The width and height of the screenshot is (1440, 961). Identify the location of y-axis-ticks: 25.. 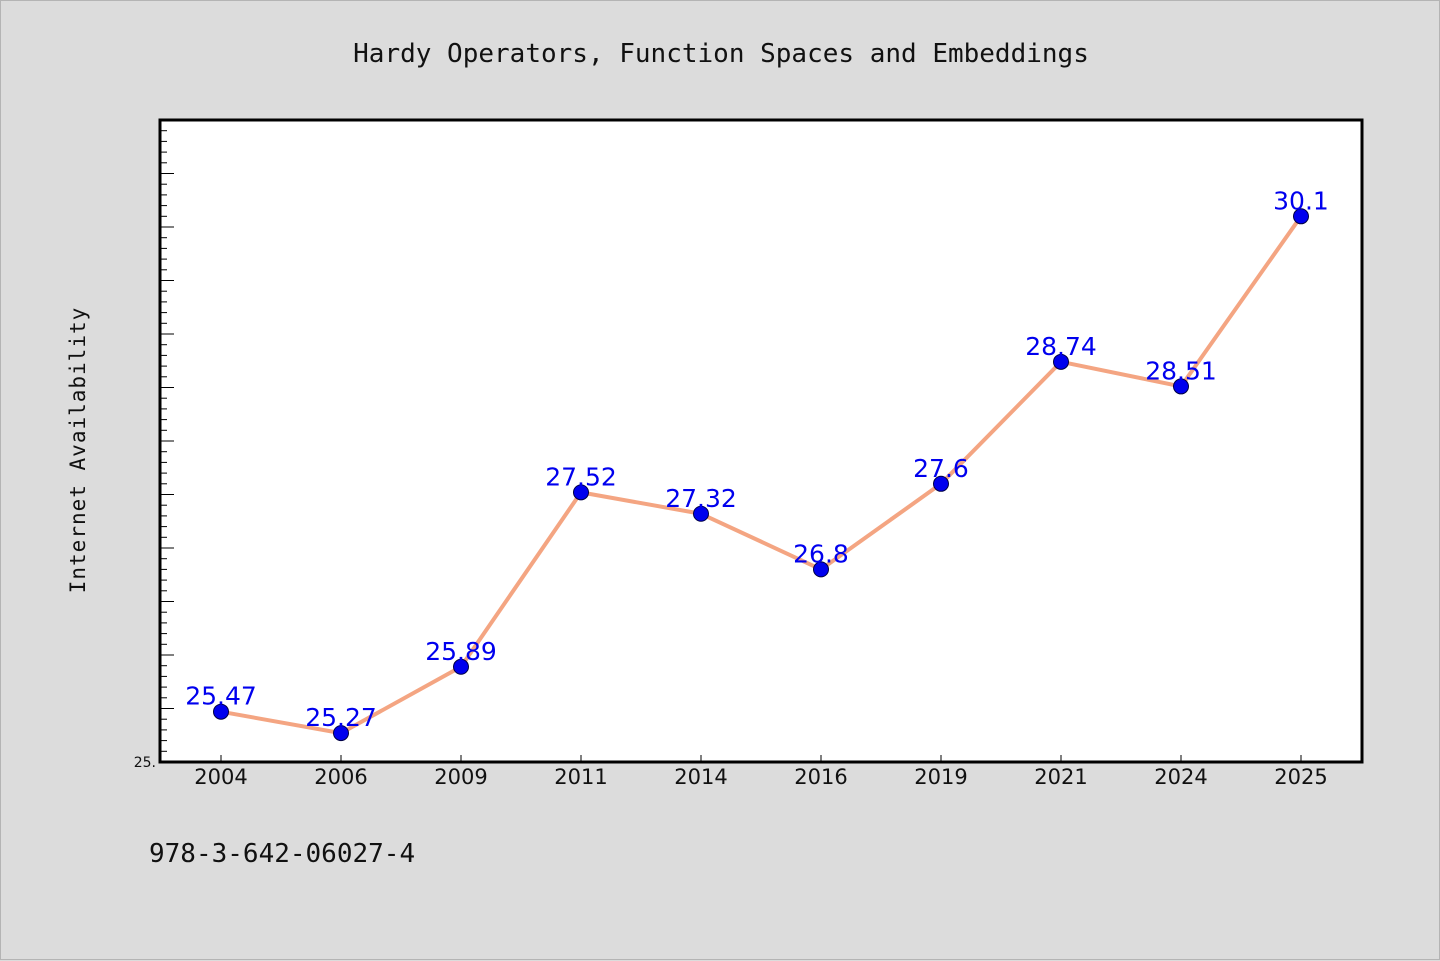
(154, 445).